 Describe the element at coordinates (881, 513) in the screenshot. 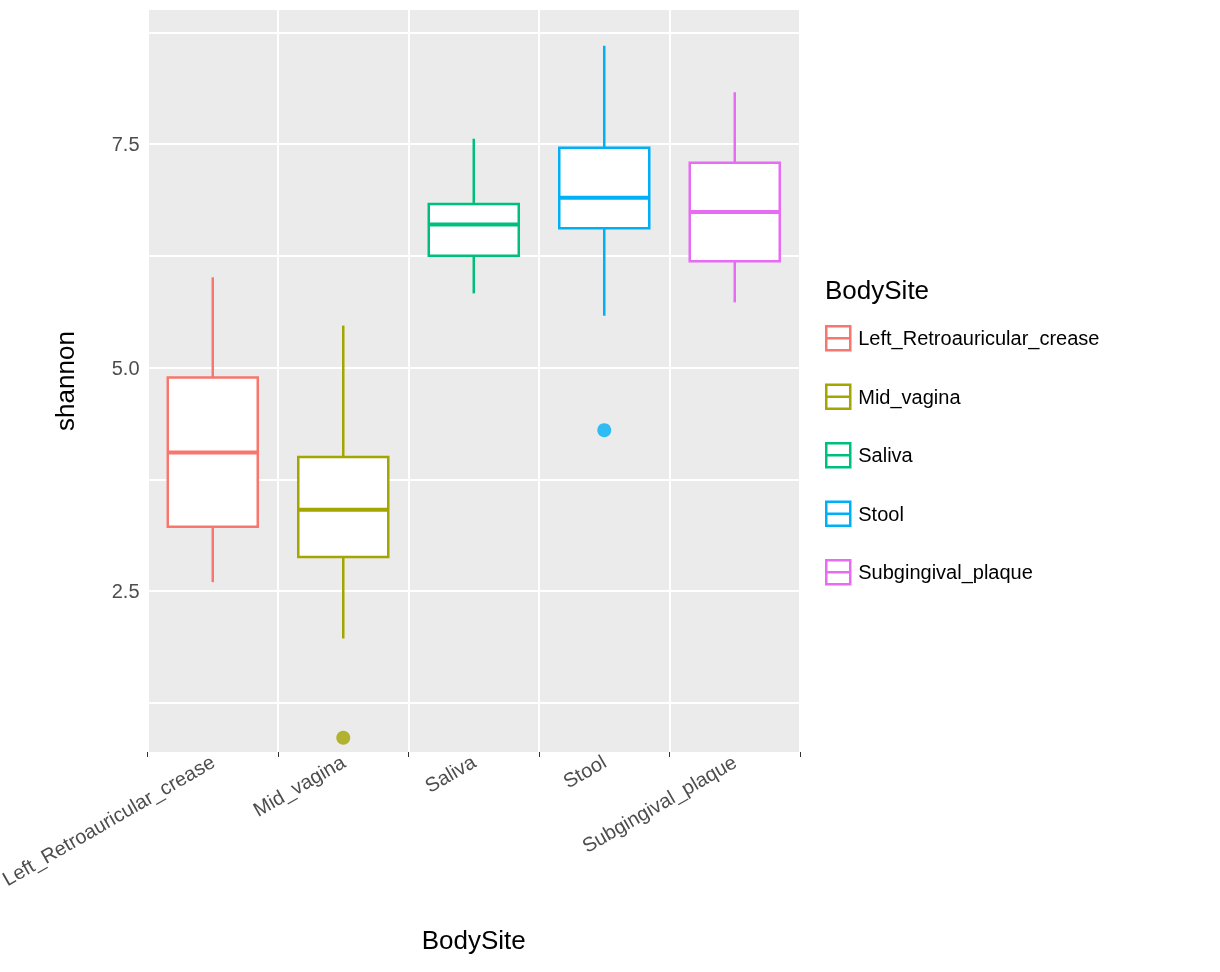

I see `legend-label: Stool` at that location.